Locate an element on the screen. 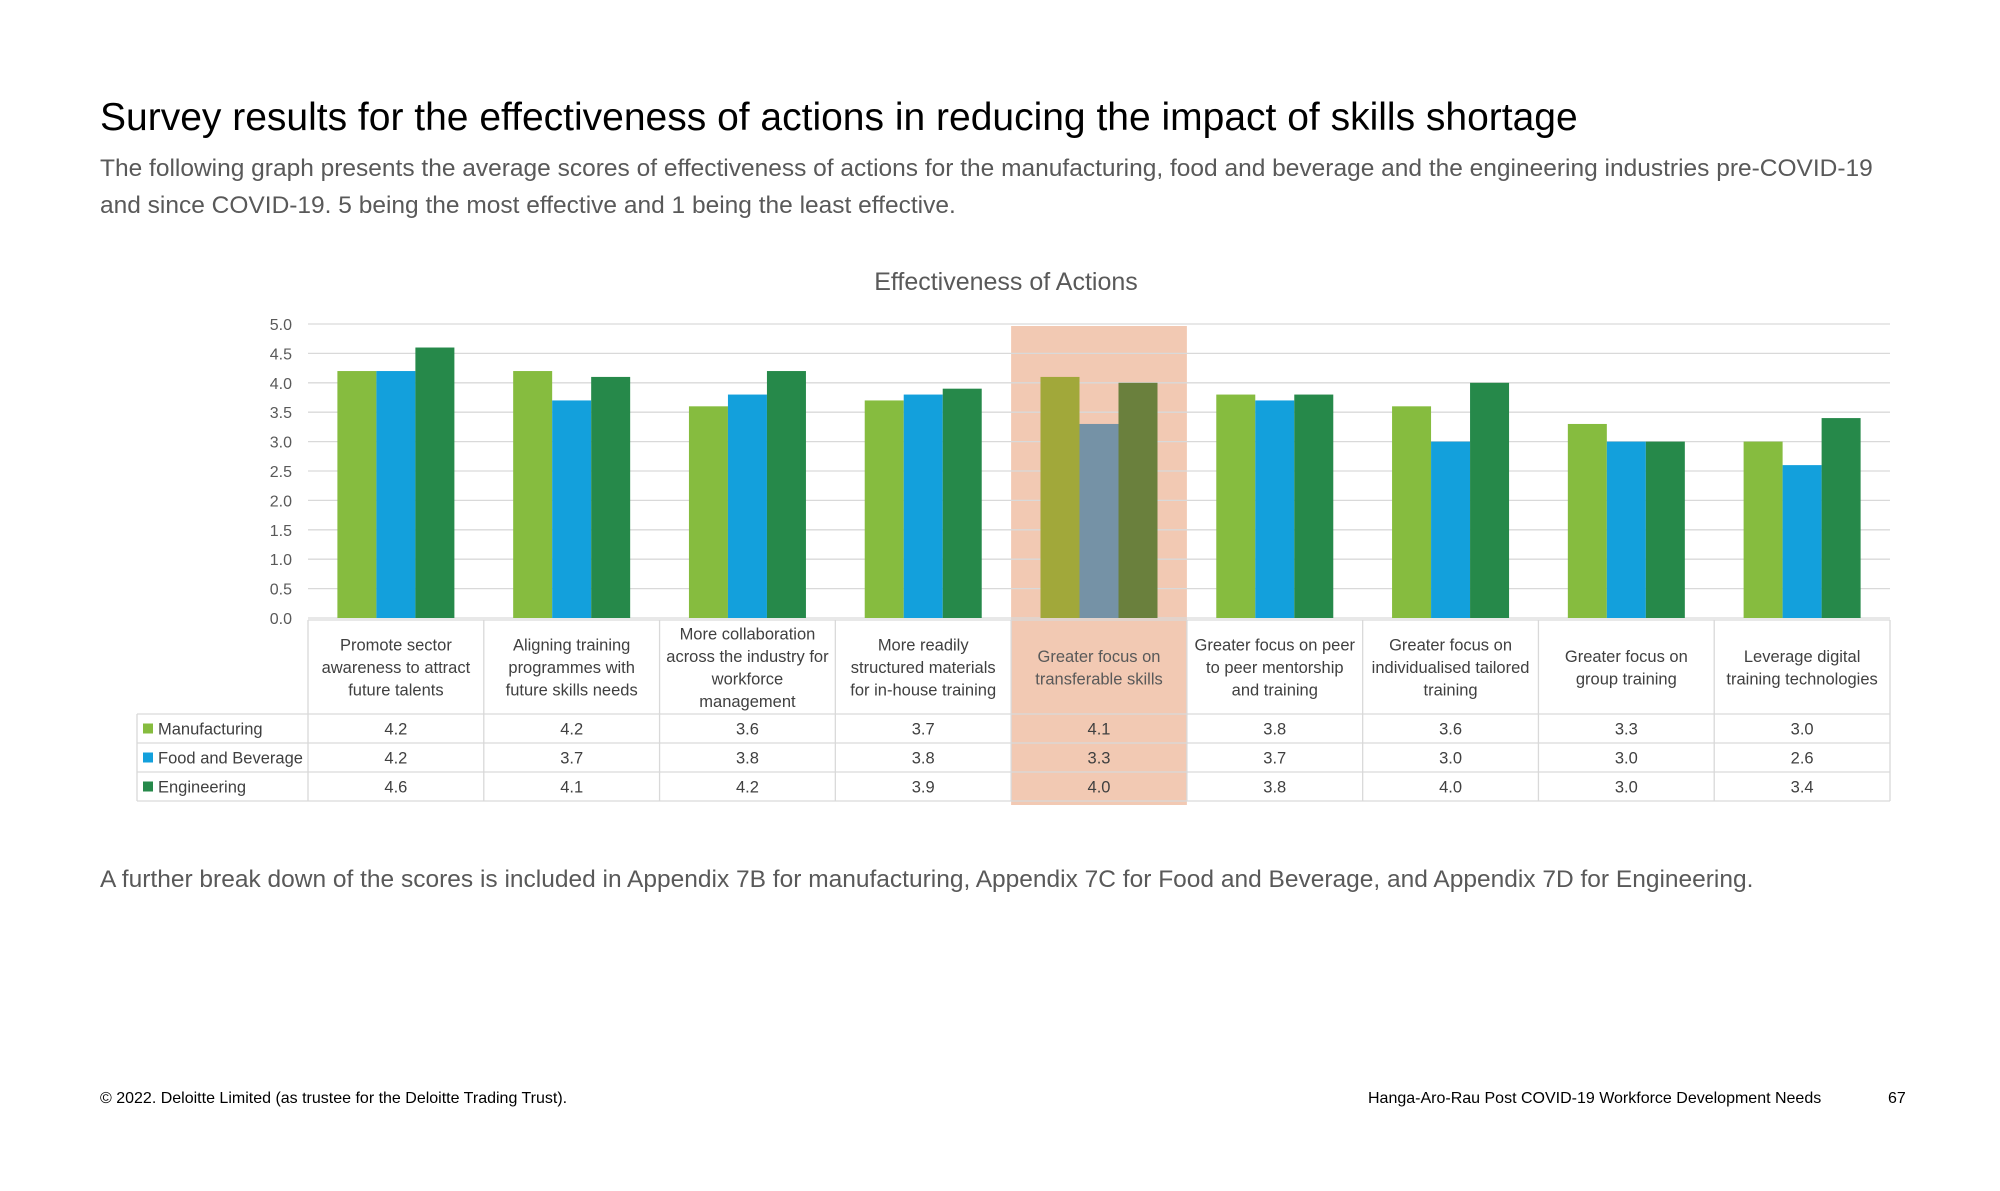  y-tick-label: 2.5 is located at coordinates (281, 472).